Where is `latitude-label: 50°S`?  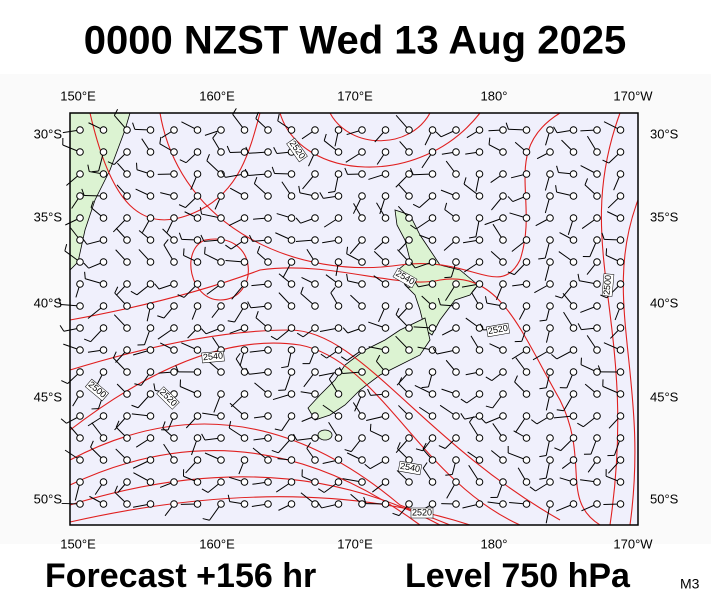
latitude-label: 50°S is located at coordinates (664, 498).